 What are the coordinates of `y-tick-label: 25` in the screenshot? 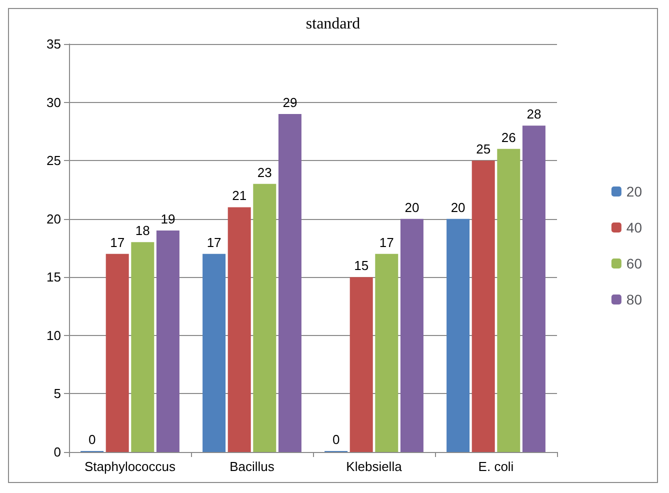 It's located at (53, 160).